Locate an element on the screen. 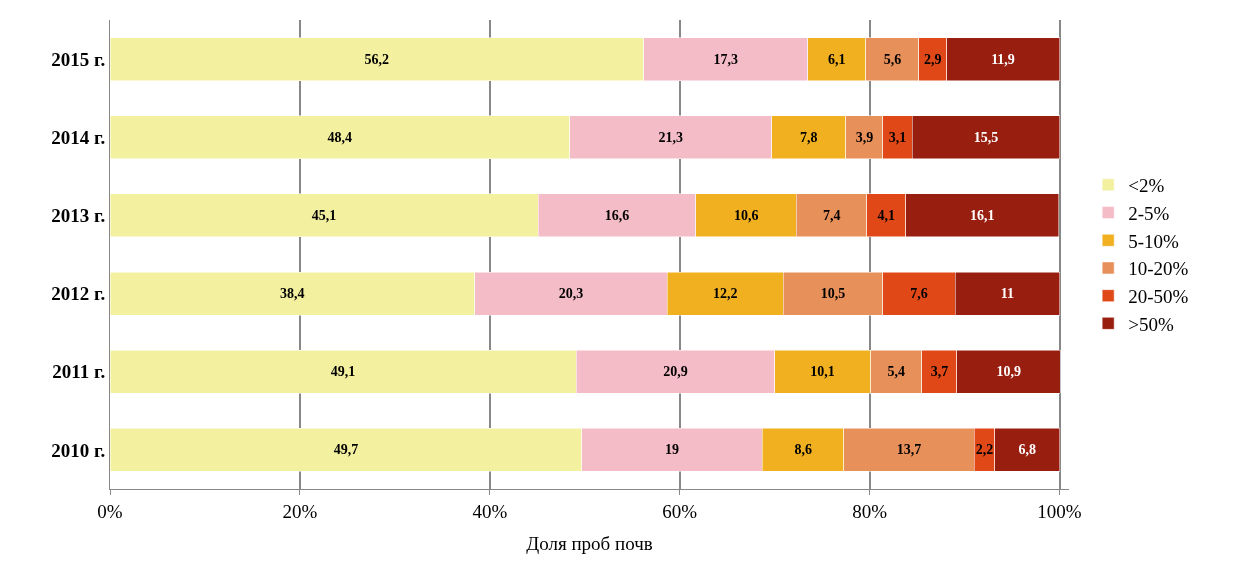 The height and width of the screenshot is (569, 1239). legend-label: <2% is located at coordinates (1146, 186).